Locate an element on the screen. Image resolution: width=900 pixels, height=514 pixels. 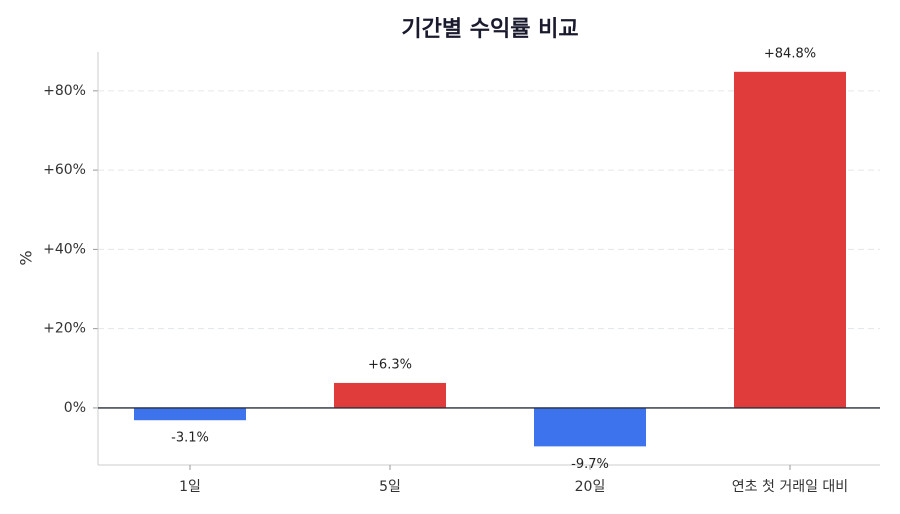
y-tick-label: +40% is located at coordinates (64, 249).